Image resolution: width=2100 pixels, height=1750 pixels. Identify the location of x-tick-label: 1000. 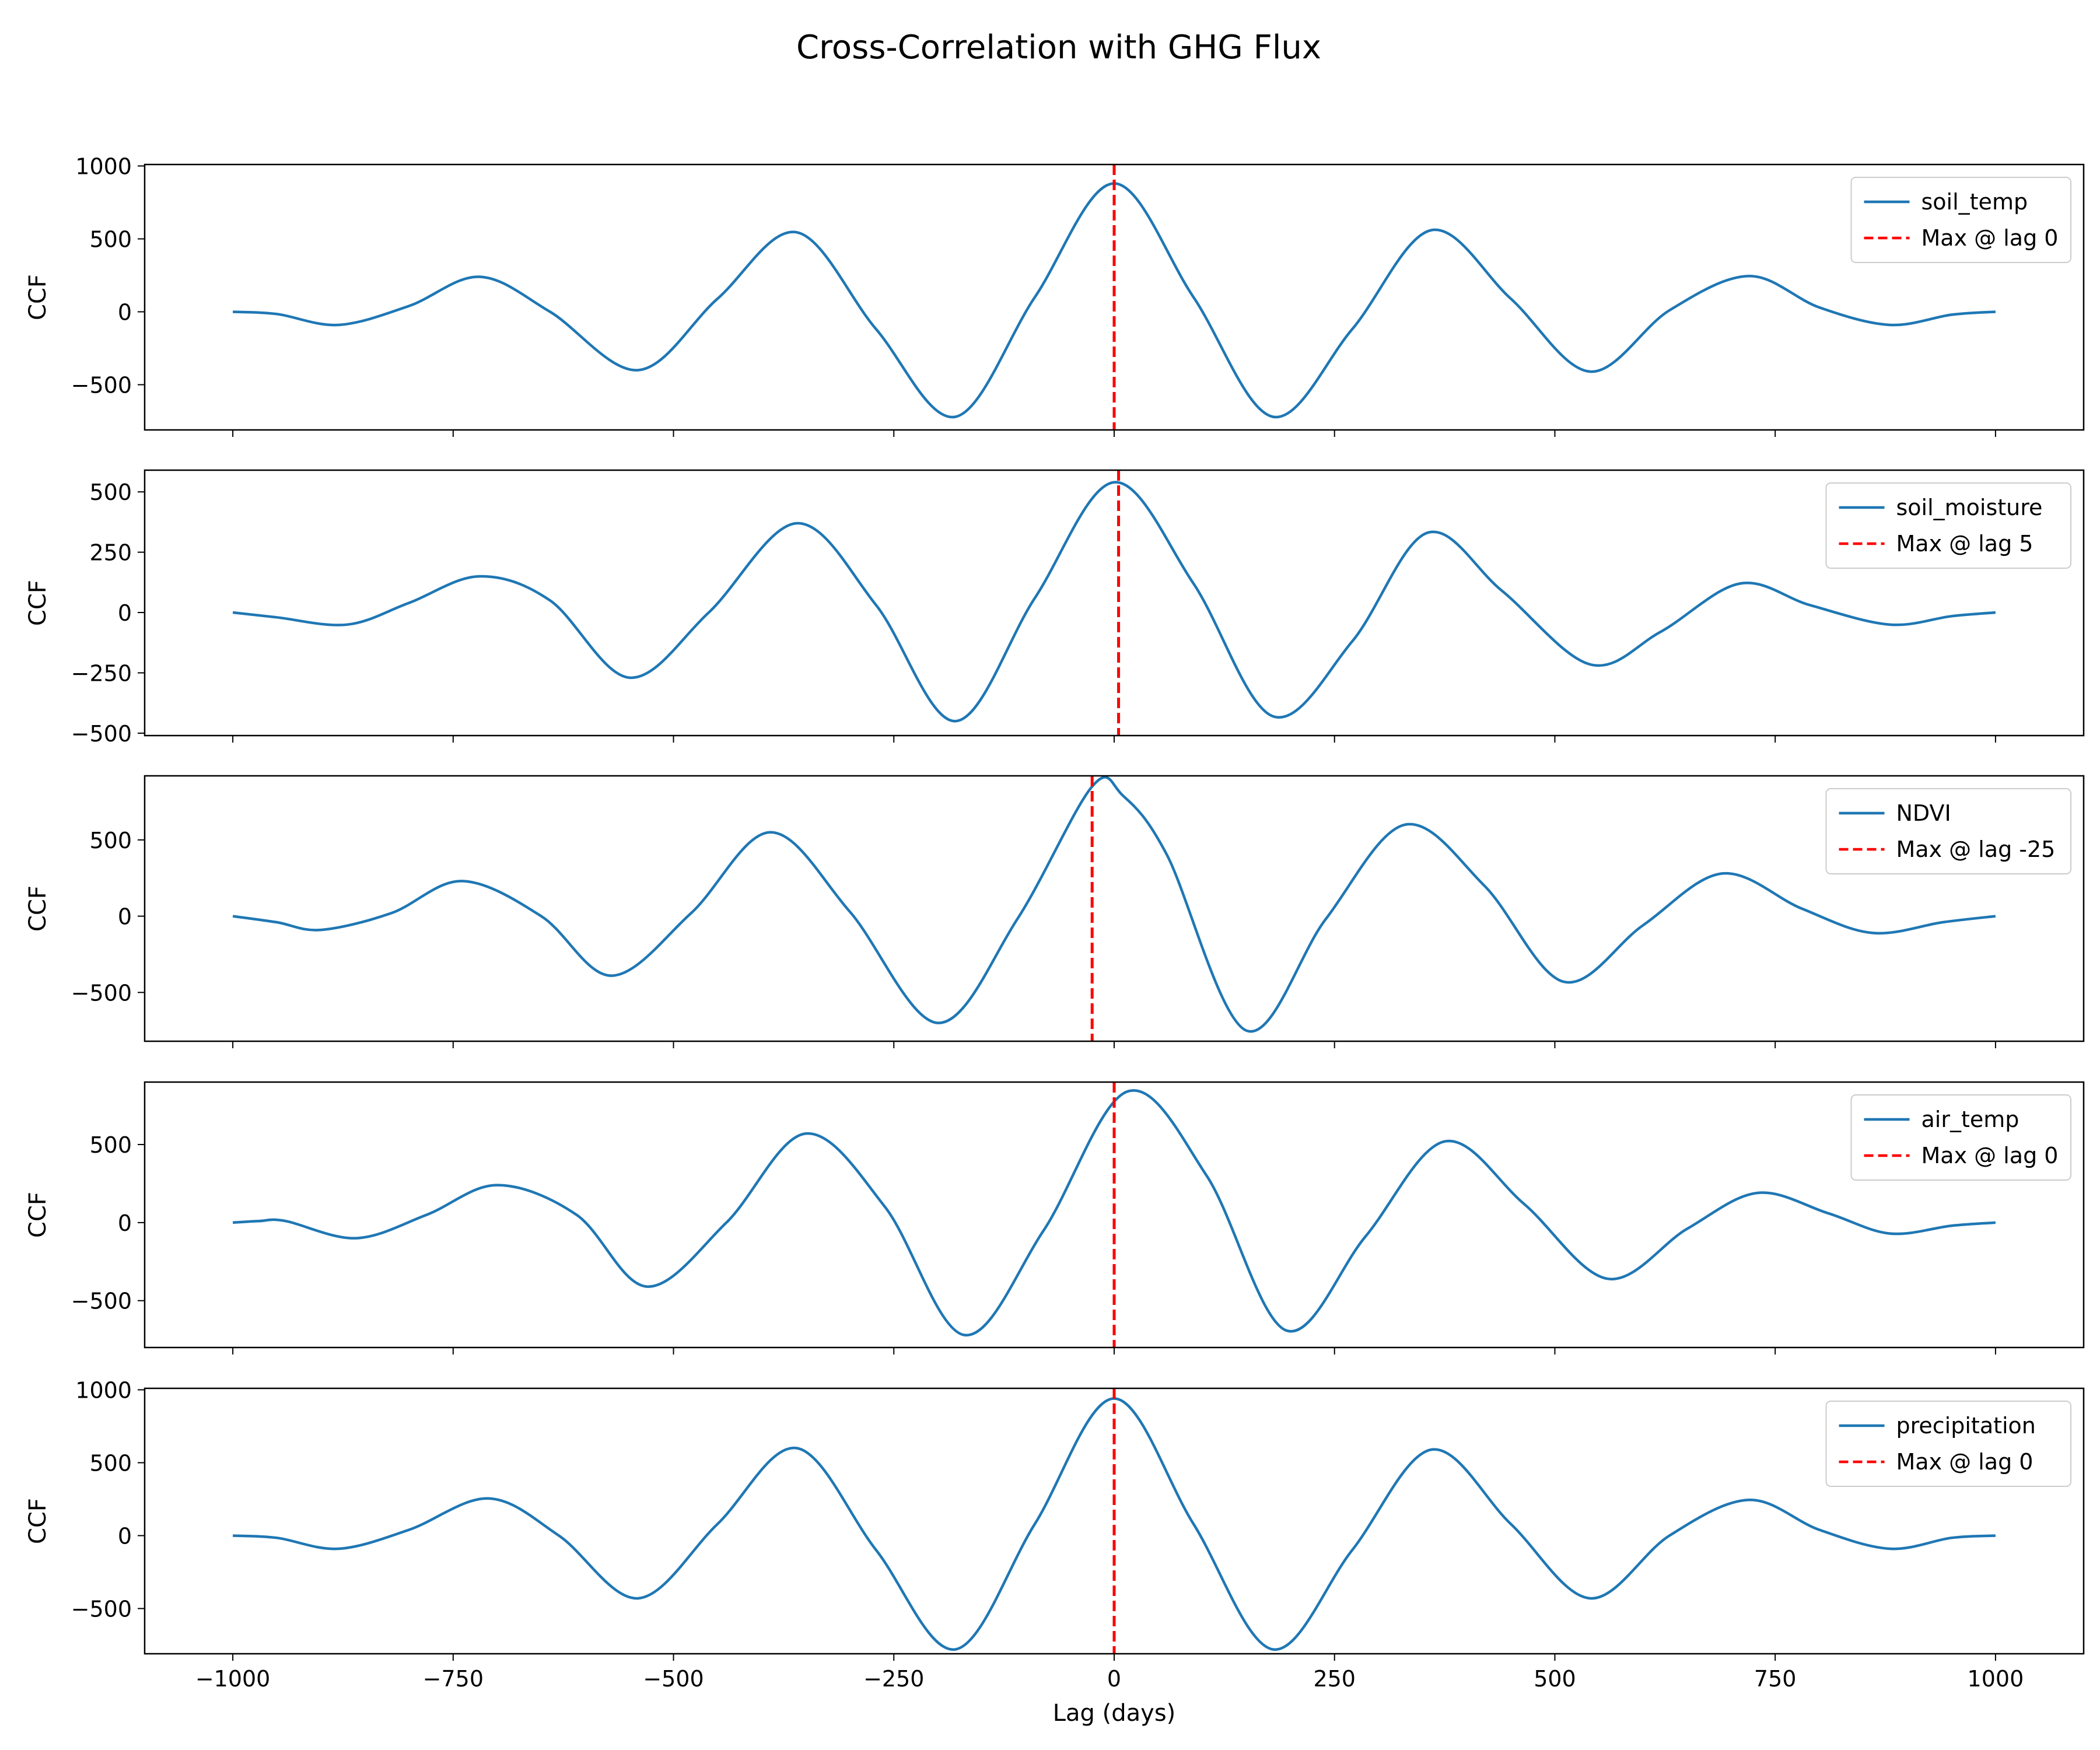
(1996, 1679).